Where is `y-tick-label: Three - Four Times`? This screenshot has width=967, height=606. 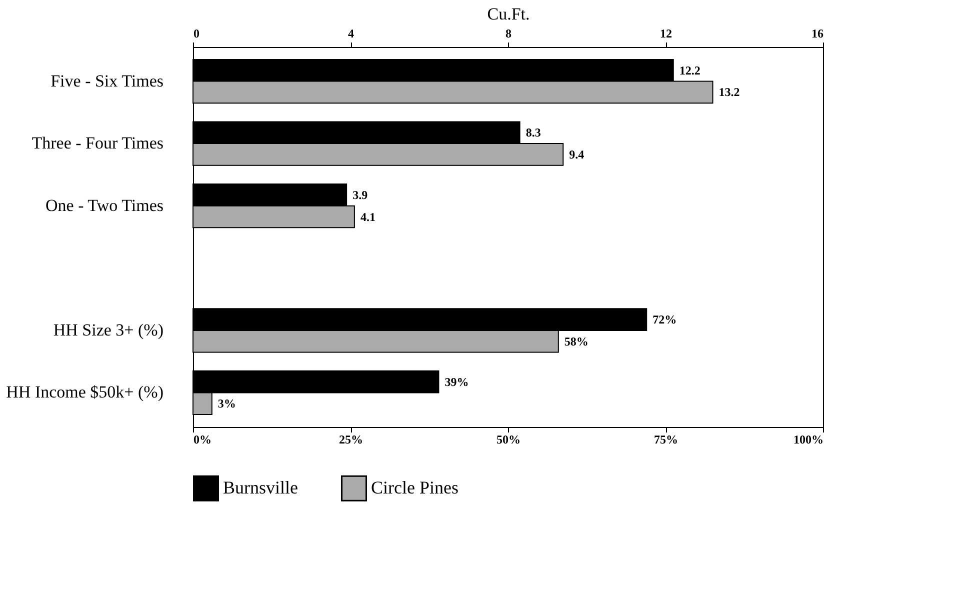 y-tick-label: Three - Four Times is located at coordinates (98, 143).